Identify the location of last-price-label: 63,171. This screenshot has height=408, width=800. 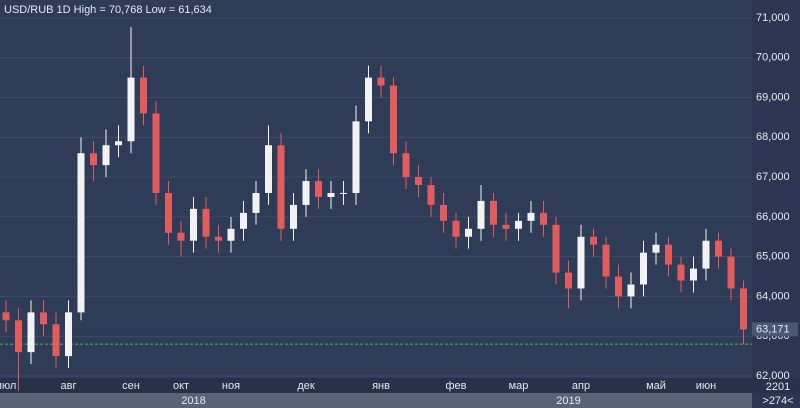
(773, 329).